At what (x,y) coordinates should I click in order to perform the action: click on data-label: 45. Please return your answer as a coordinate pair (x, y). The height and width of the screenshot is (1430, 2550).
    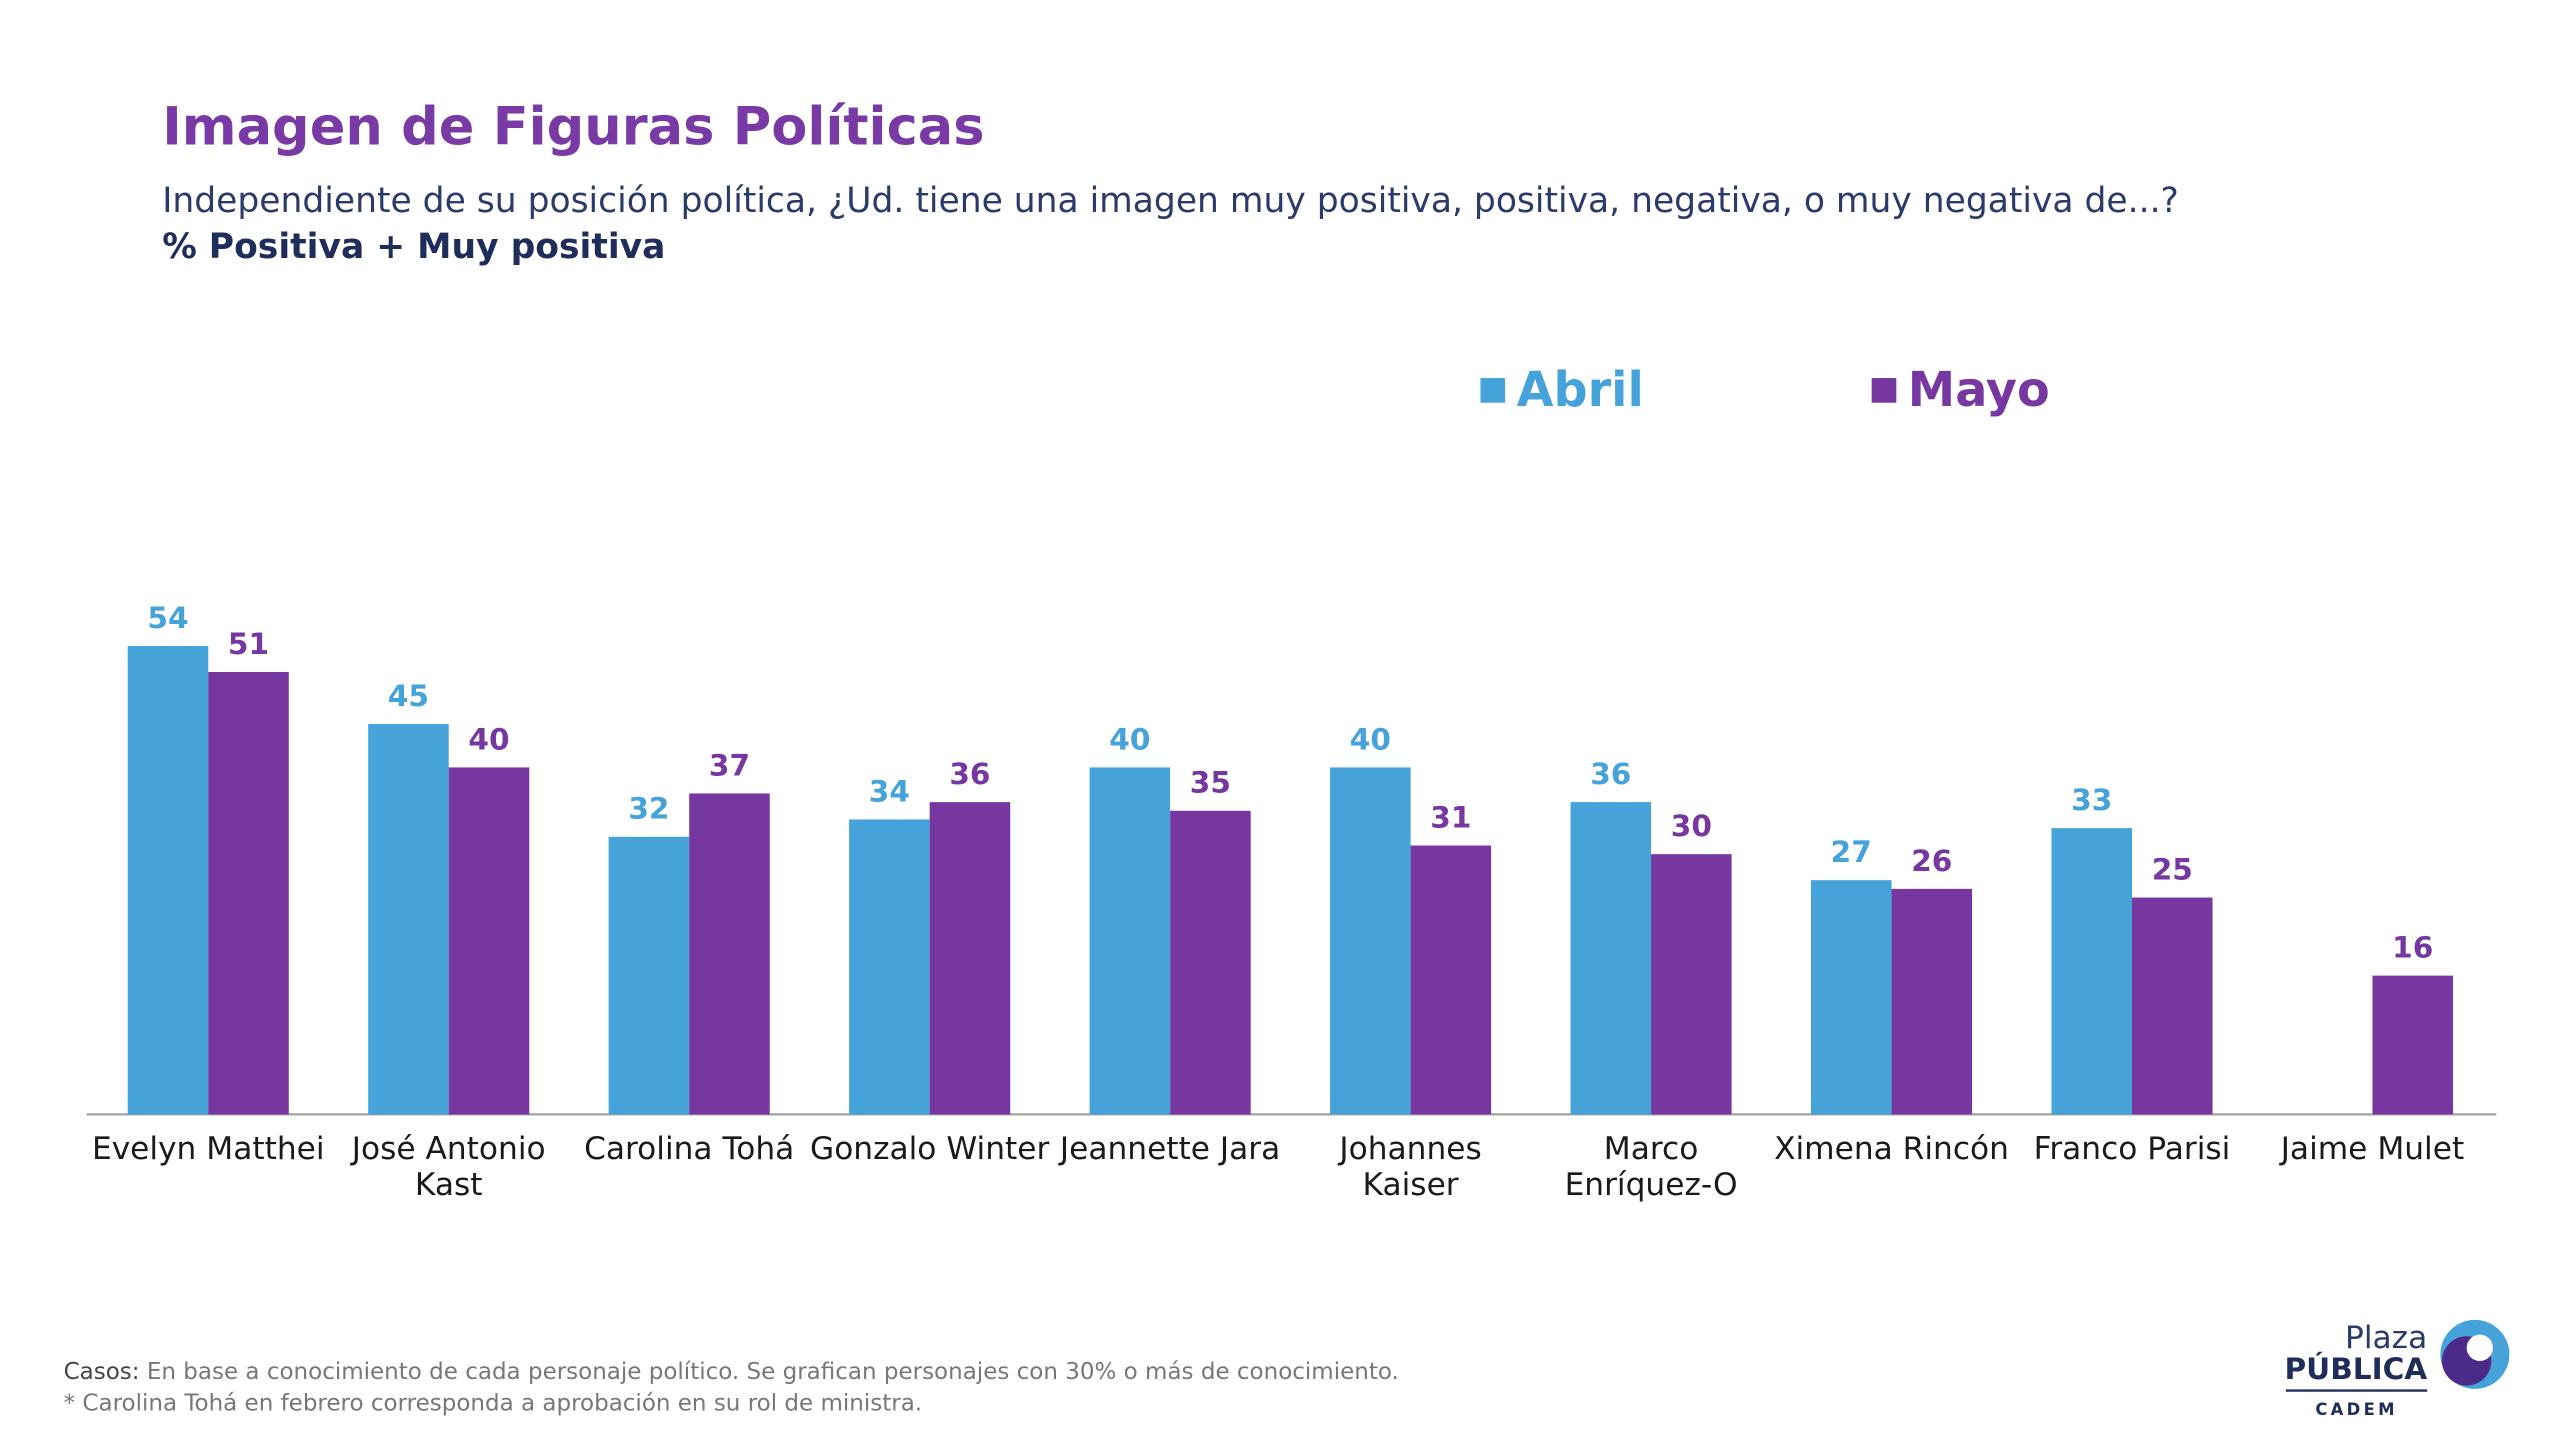
    Looking at the image, I should click on (408, 696).